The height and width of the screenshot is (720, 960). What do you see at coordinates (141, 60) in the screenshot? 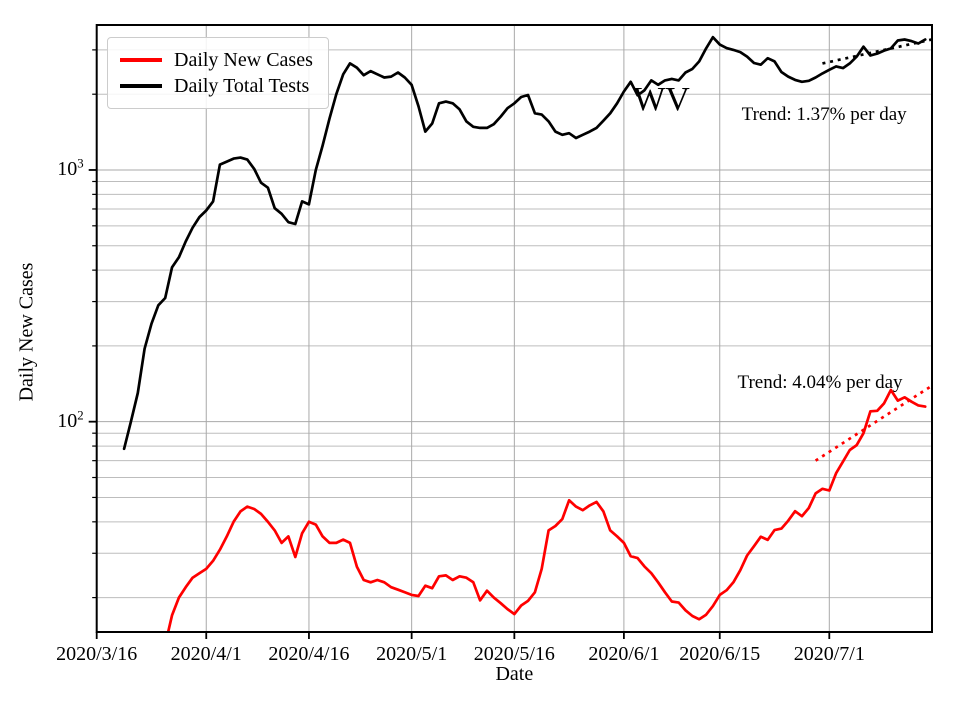
I see `legend-line-swatch-red` at bounding box center [141, 60].